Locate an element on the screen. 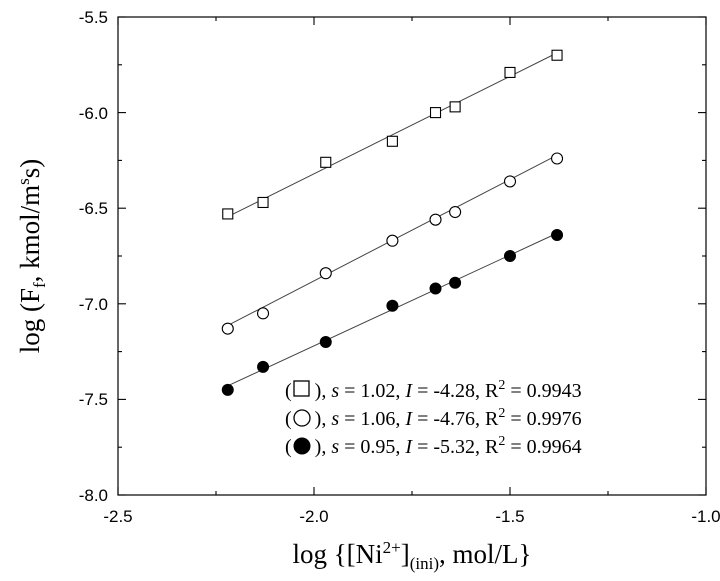 This screenshot has height=581, width=720. fit-line is located at coordinates (392, 135).